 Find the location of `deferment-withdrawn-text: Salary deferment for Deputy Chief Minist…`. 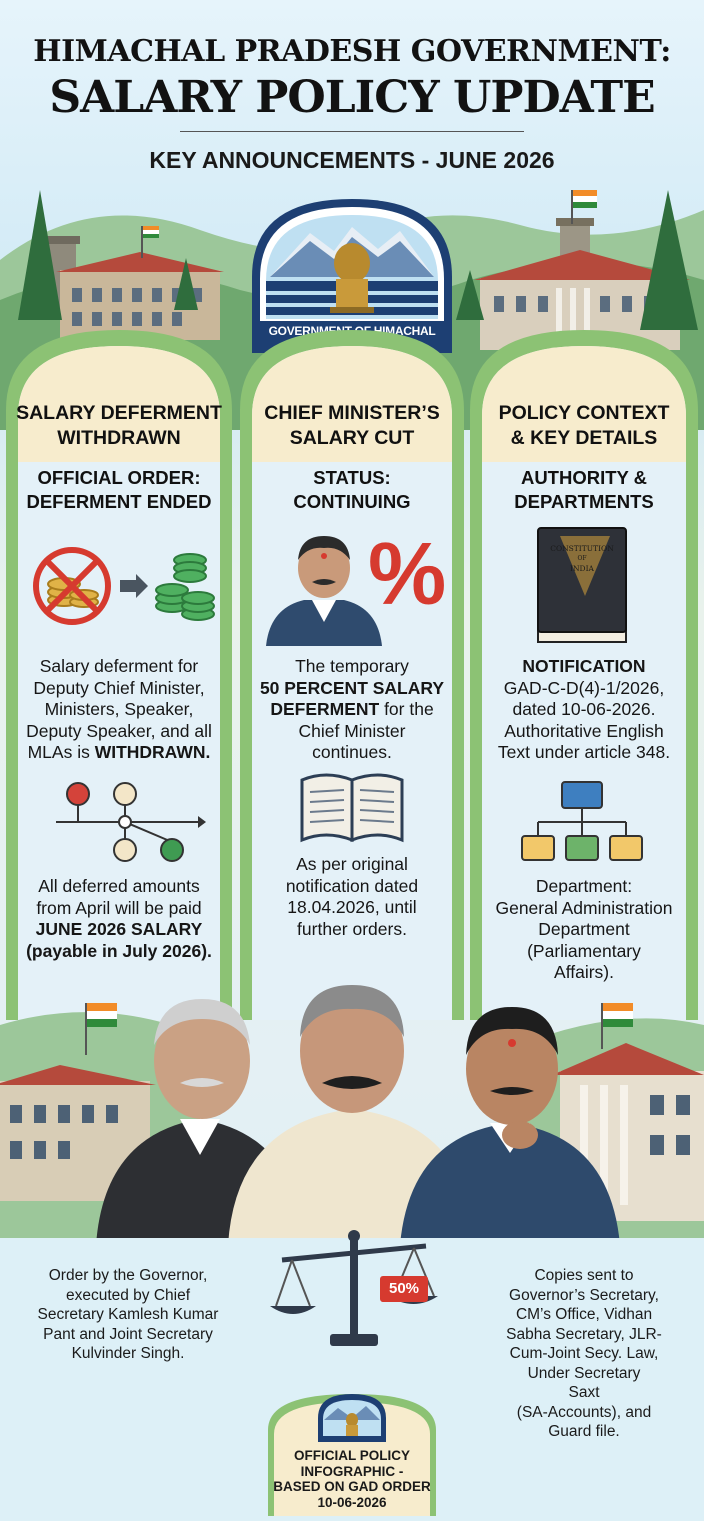

deferment-withdrawn-text: Salary deferment for Deputy Chief Minist… is located at coordinates (119, 709).